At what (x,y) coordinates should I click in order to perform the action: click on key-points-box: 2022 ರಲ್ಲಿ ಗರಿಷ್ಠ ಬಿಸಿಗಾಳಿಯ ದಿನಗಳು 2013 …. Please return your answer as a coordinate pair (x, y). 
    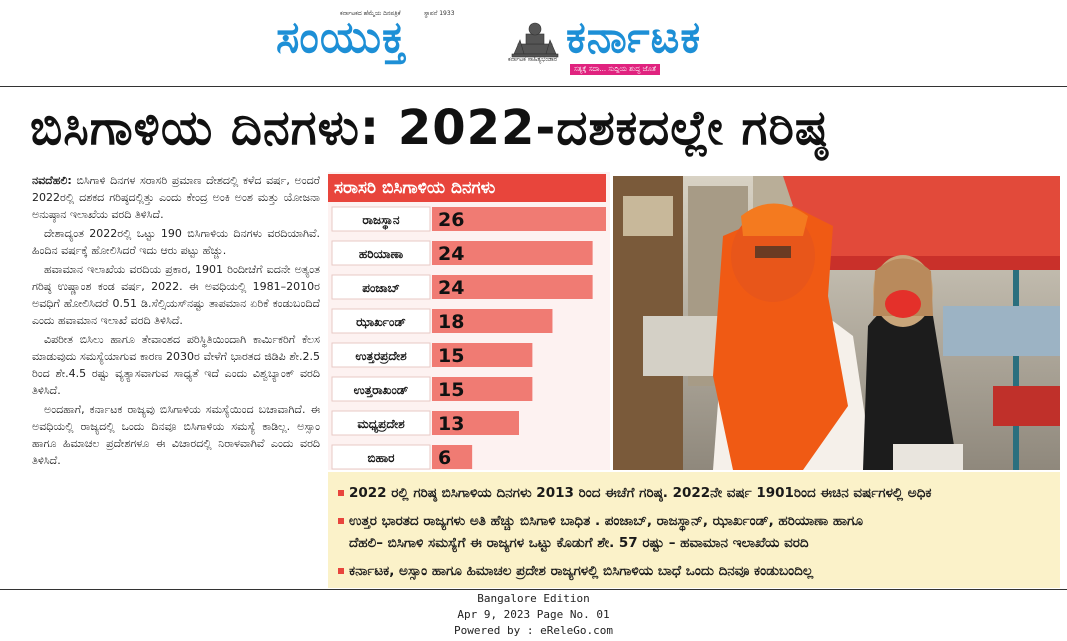
    Looking at the image, I should click on (694, 530).